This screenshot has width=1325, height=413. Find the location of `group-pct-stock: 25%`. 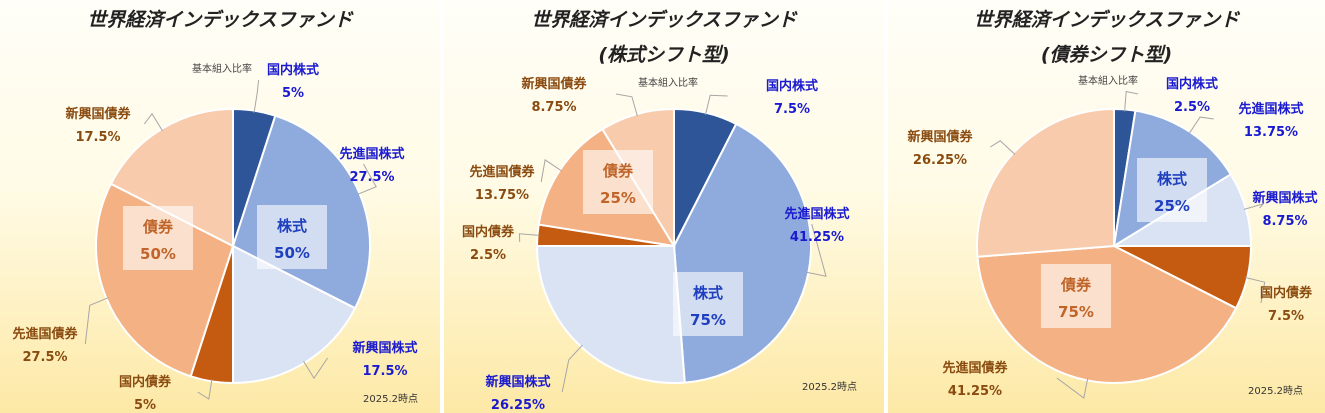

group-pct-stock: 25% is located at coordinates (1172, 206).